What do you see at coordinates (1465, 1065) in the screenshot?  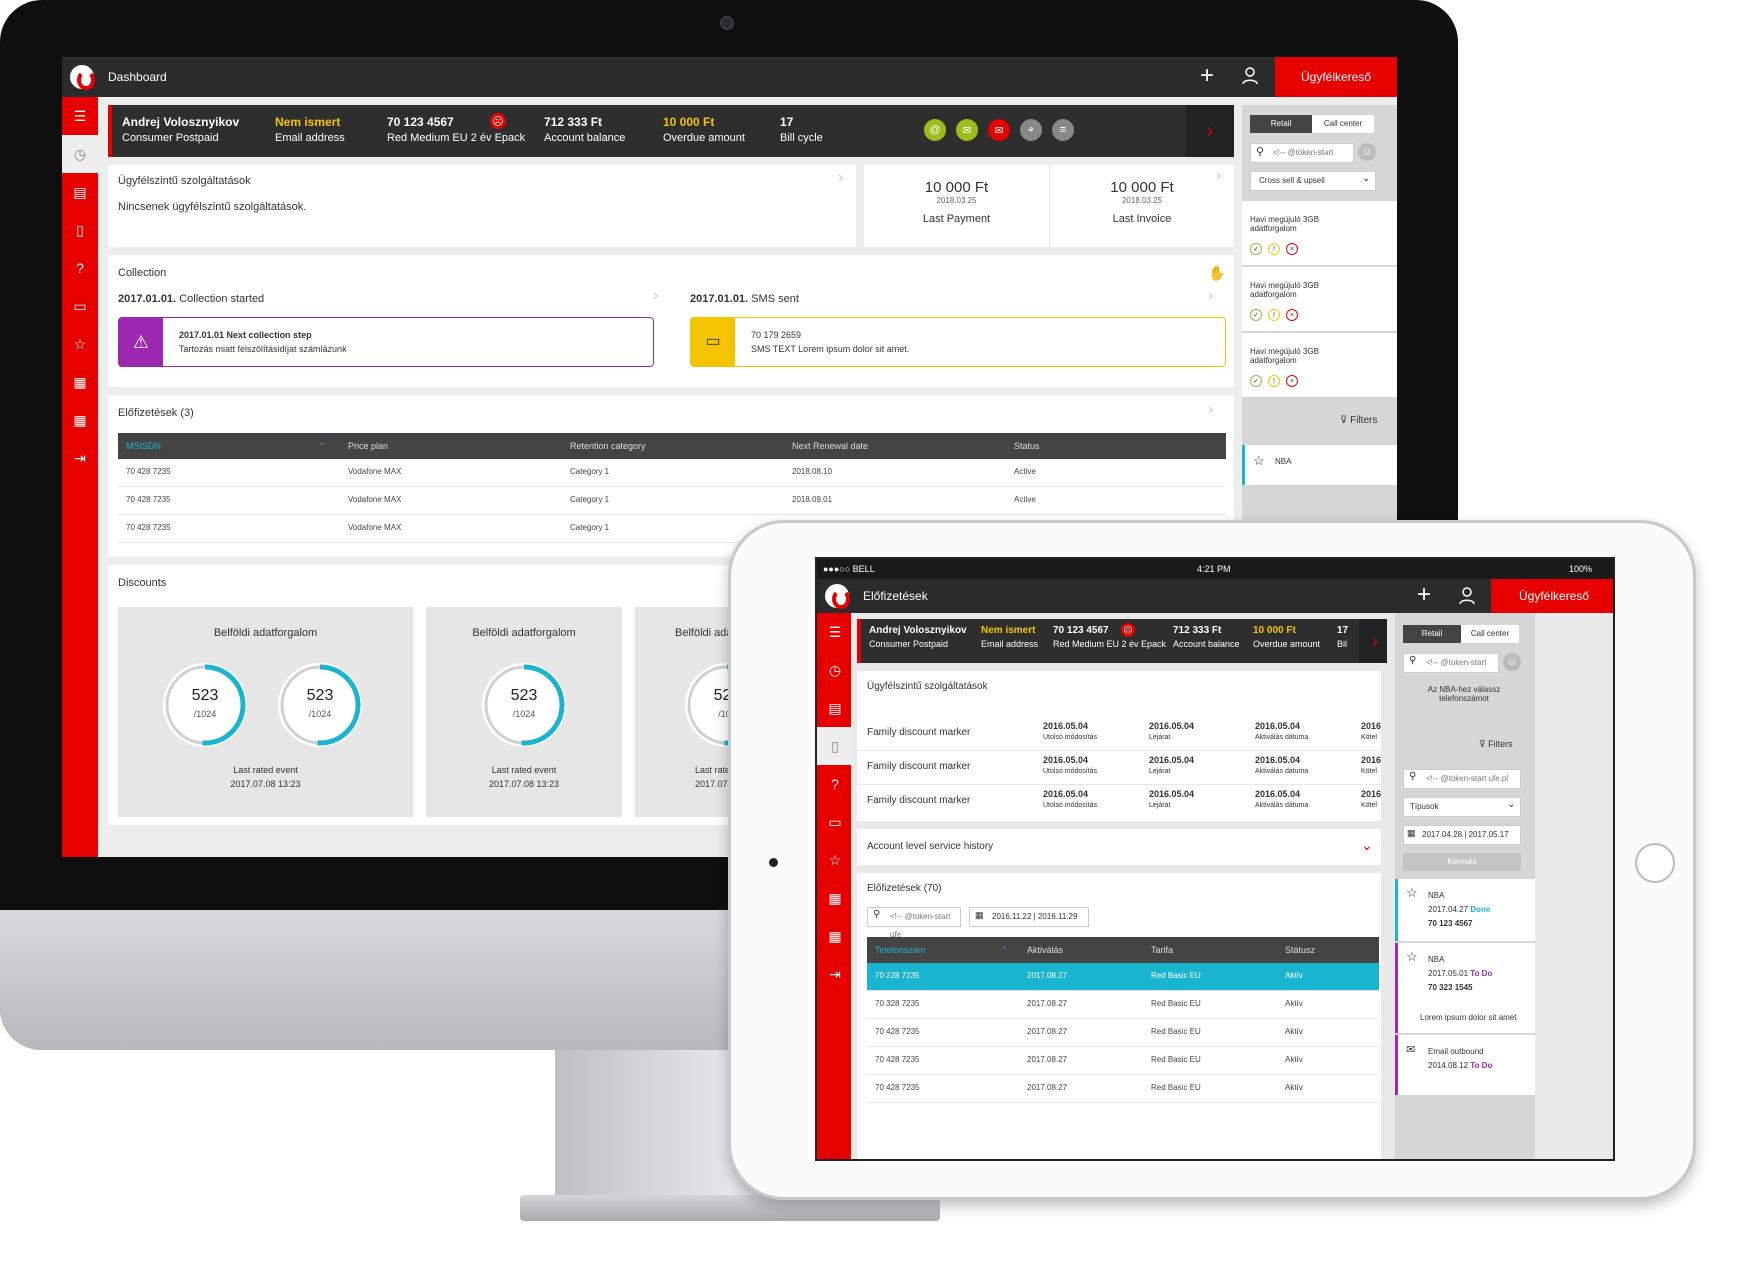 I see `nba-item: ✉ Email outbound 2014.08.12 To Do` at bounding box center [1465, 1065].